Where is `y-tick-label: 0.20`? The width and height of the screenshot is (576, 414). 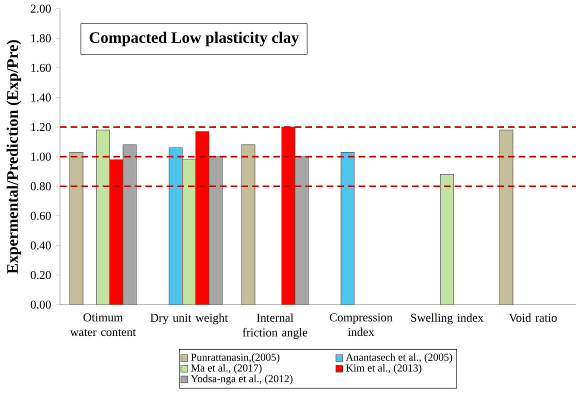 y-tick-label: 0.20 is located at coordinates (40, 275).